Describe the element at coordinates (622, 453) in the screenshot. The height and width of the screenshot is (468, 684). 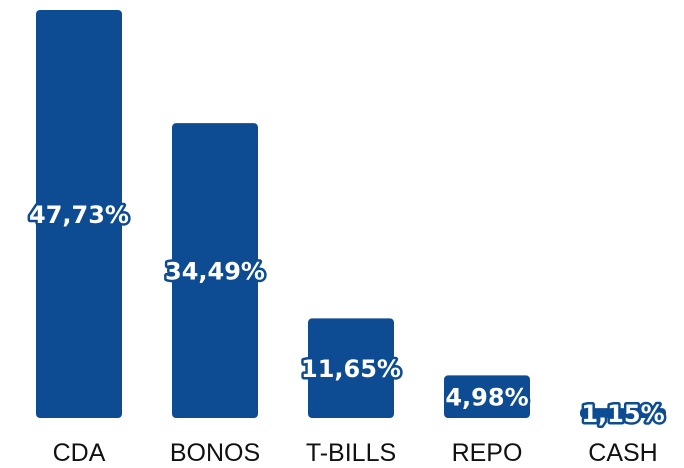
I see `category-label-cash: CASH` at that location.